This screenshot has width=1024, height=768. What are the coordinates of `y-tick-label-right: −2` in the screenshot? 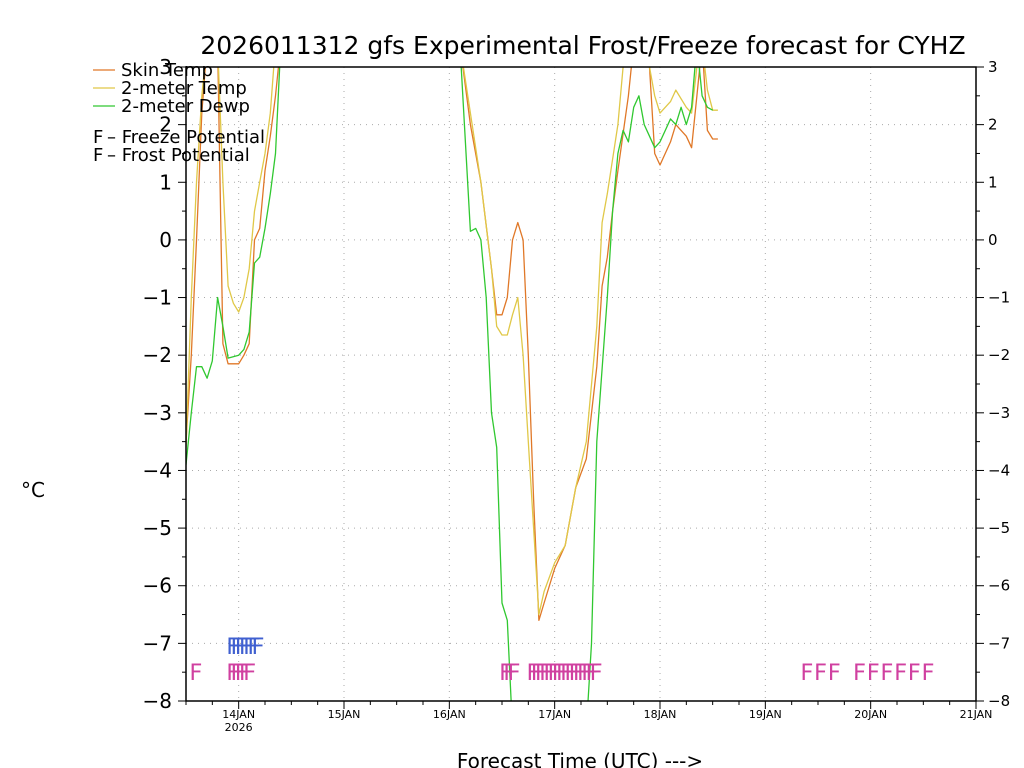 It's located at (999, 355).